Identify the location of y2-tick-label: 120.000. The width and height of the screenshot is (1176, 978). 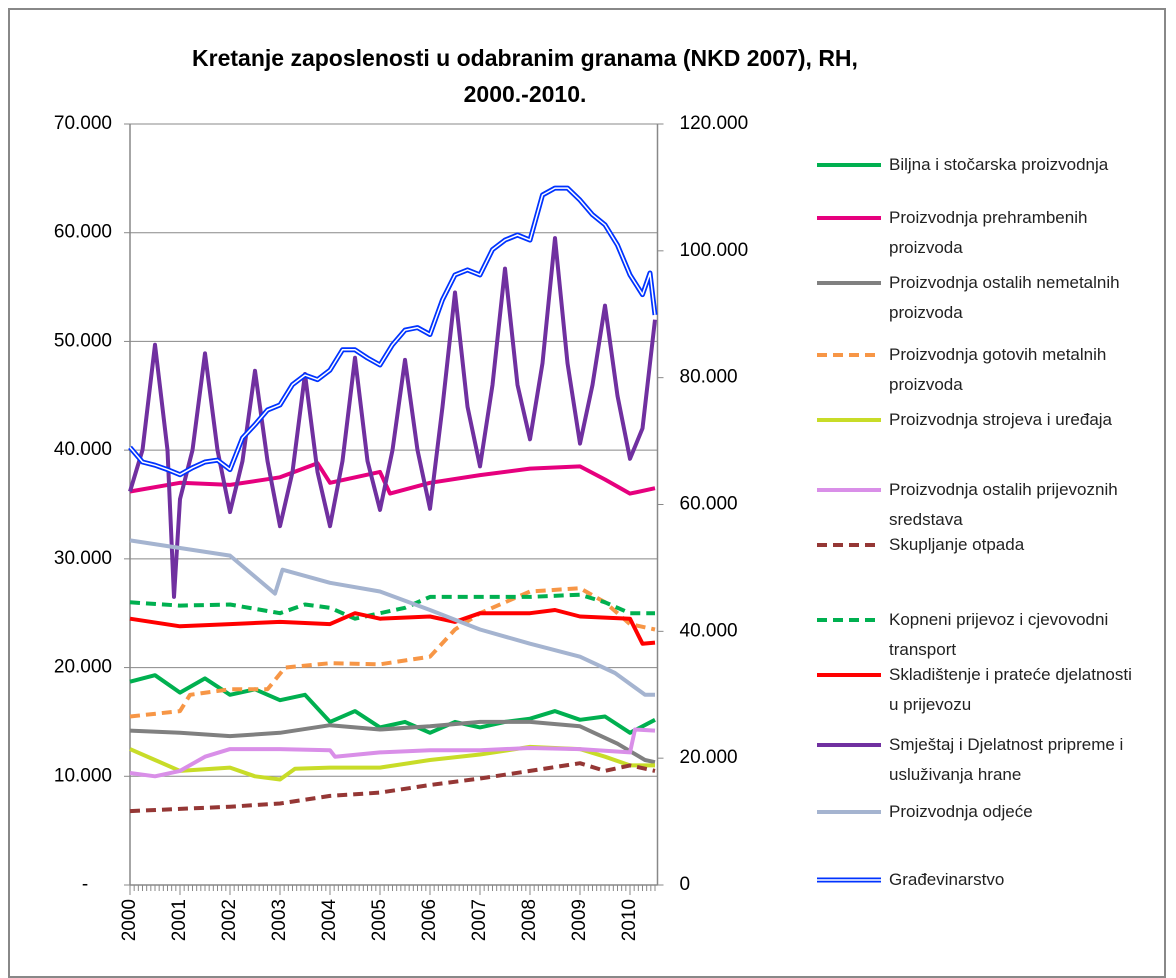
(714, 123).